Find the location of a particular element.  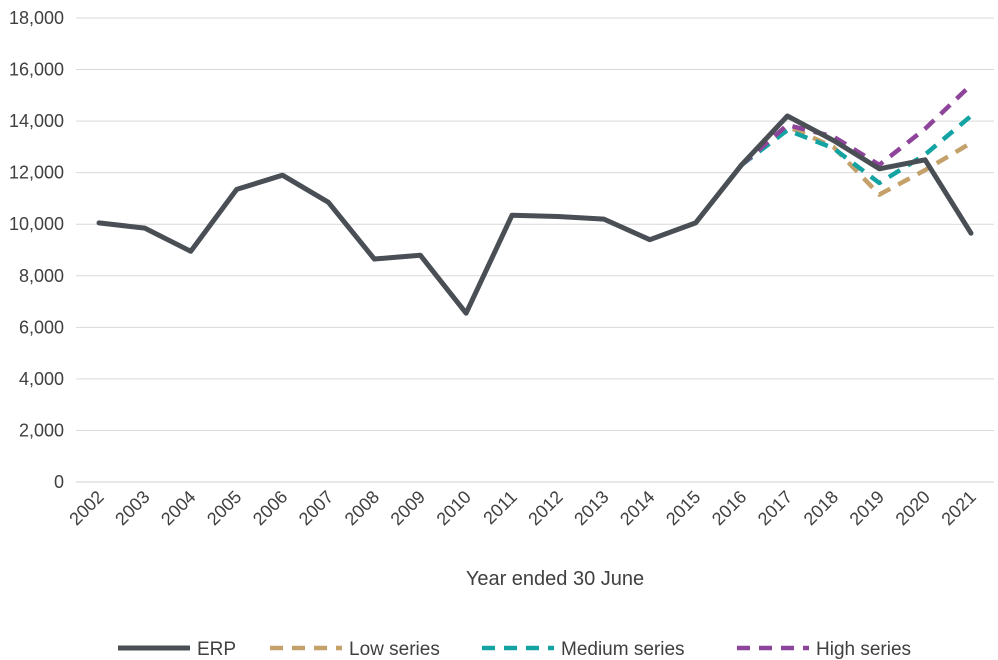

y-tick-label: 4,000 is located at coordinates (41, 379).